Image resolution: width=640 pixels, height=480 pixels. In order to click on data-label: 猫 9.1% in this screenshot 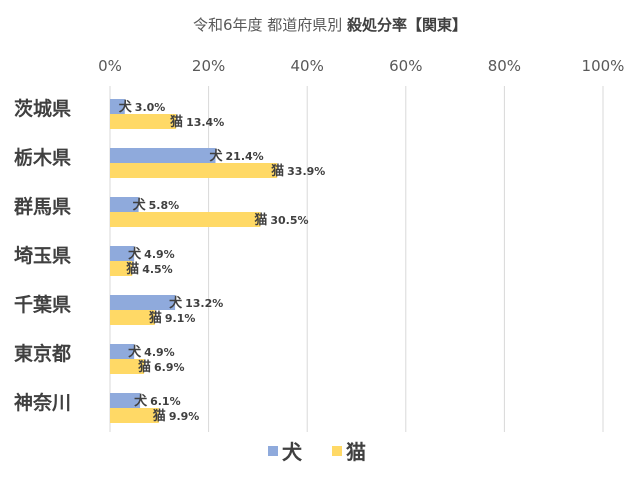, I will do `click(172, 318)`.